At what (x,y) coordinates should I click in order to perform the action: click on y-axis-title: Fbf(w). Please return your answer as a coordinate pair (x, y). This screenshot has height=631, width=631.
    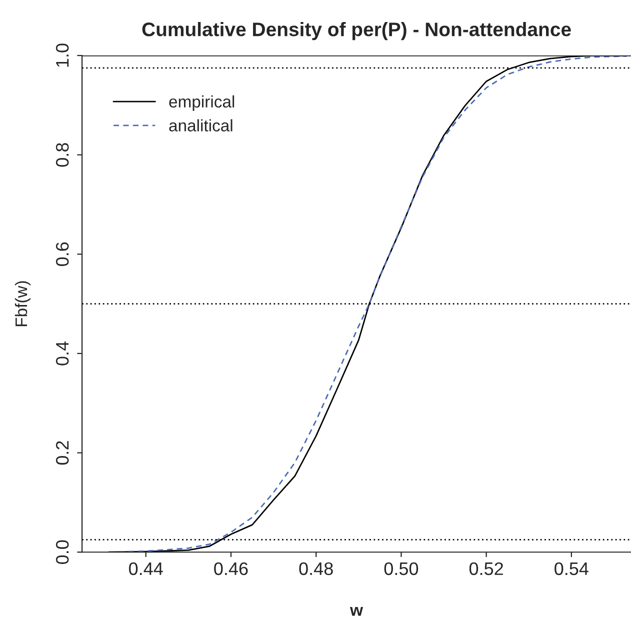
    Looking at the image, I should click on (22, 303).